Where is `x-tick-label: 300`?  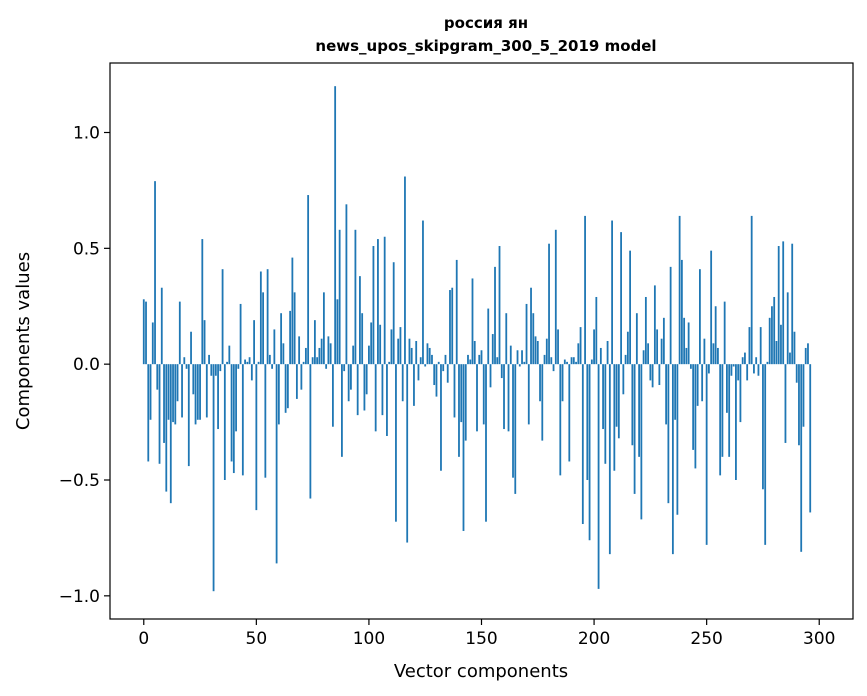
x-tick-label: 300 is located at coordinates (819, 639).